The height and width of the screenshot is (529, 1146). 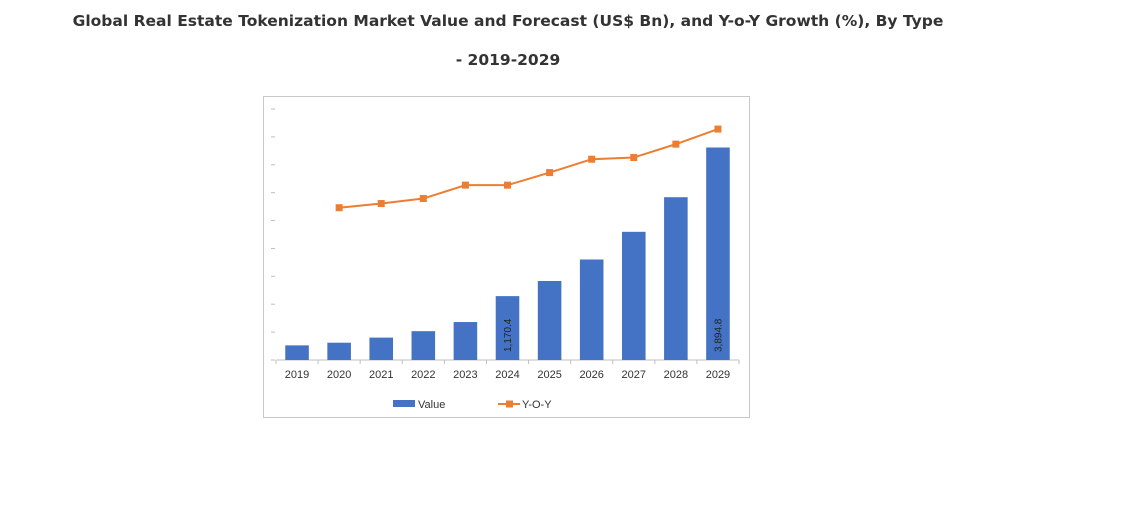 What do you see at coordinates (718, 253) in the screenshot?
I see `bar-2029` at bounding box center [718, 253].